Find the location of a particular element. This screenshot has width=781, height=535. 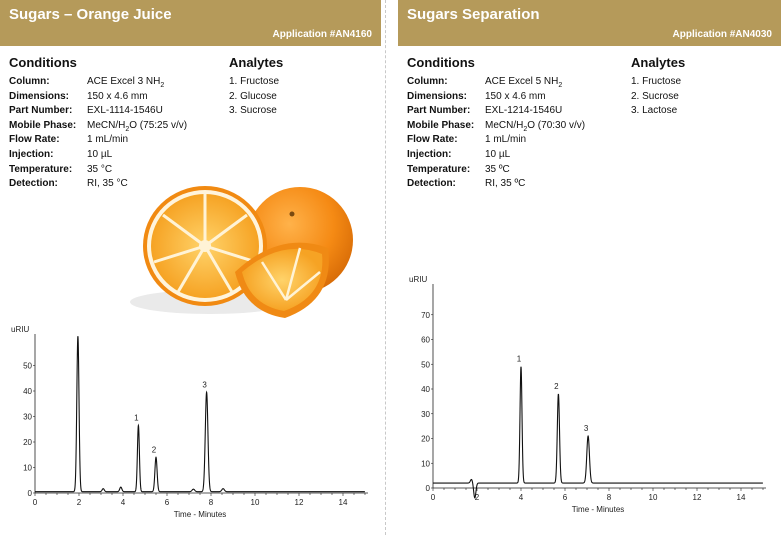

condition-value: 35 °C is located at coordinates (100, 169).